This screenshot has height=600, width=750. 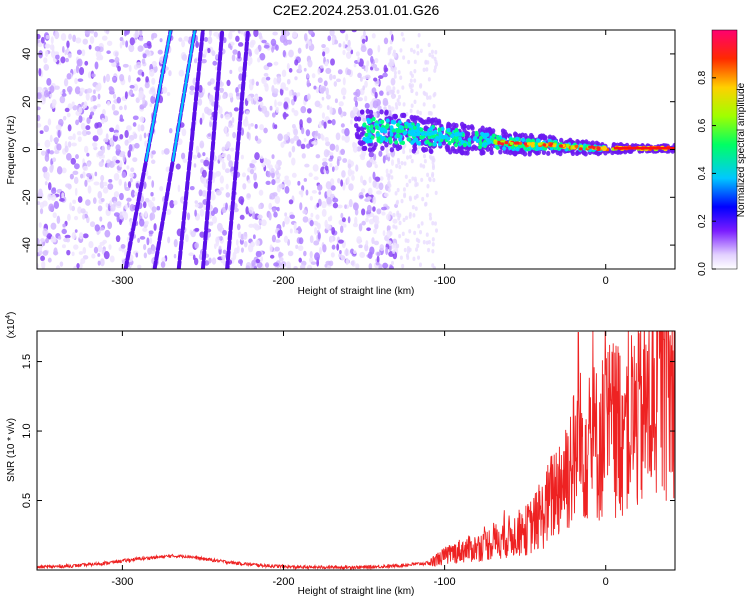 What do you see at coordinates (122, 281) in the screenshot?
I see `x-tick-label: -300` at bounding box center [122, 281].